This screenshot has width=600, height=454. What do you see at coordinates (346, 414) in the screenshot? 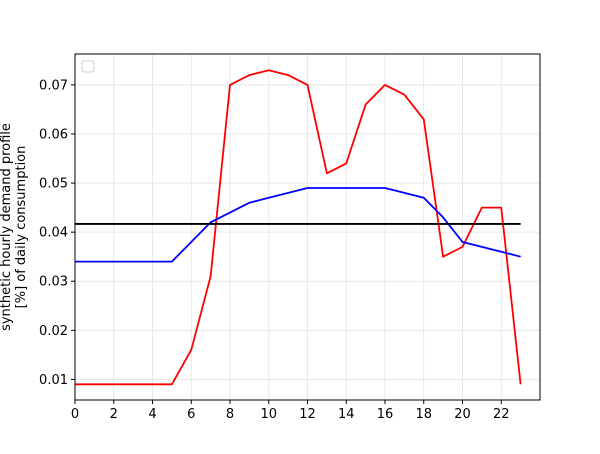
I see `x-tick-label: 14` at bounding box center [346, 414].